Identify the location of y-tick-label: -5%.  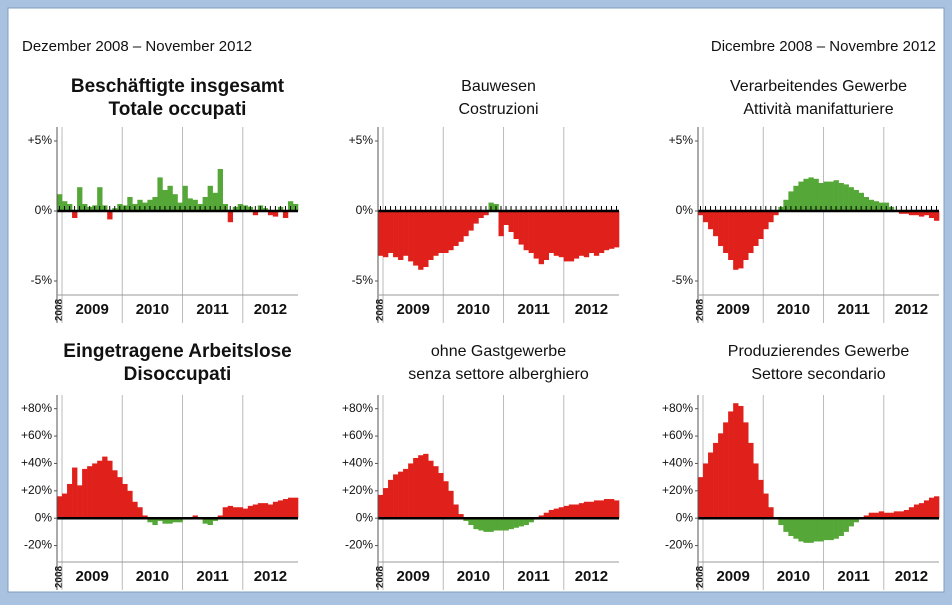
(42, 280).